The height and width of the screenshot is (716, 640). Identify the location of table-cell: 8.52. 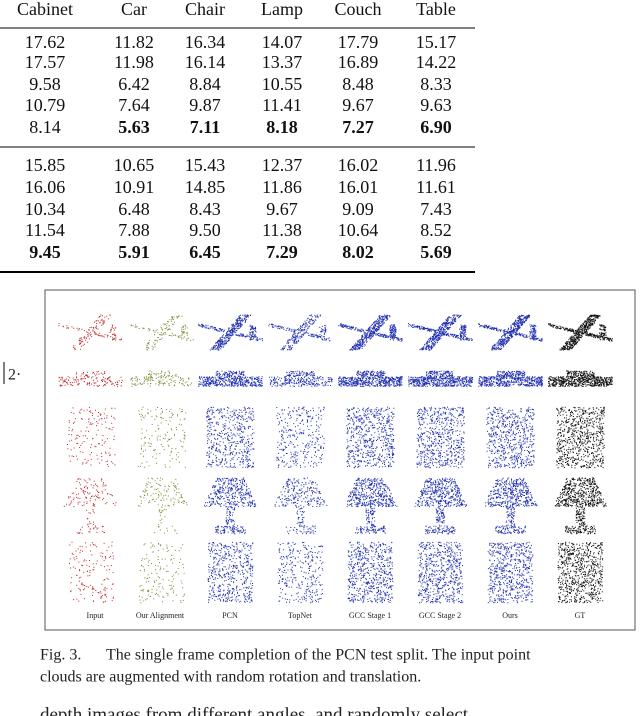
(436, 230).